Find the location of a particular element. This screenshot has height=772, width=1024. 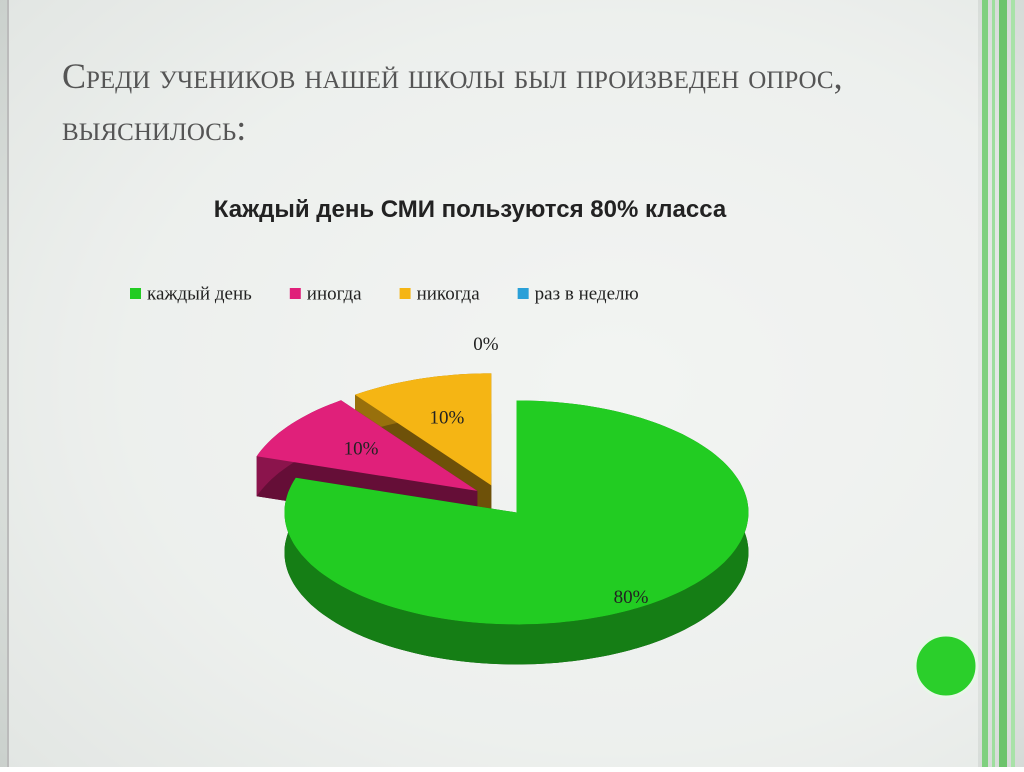

legend-label: никогда is located at coordinates (449, 293).